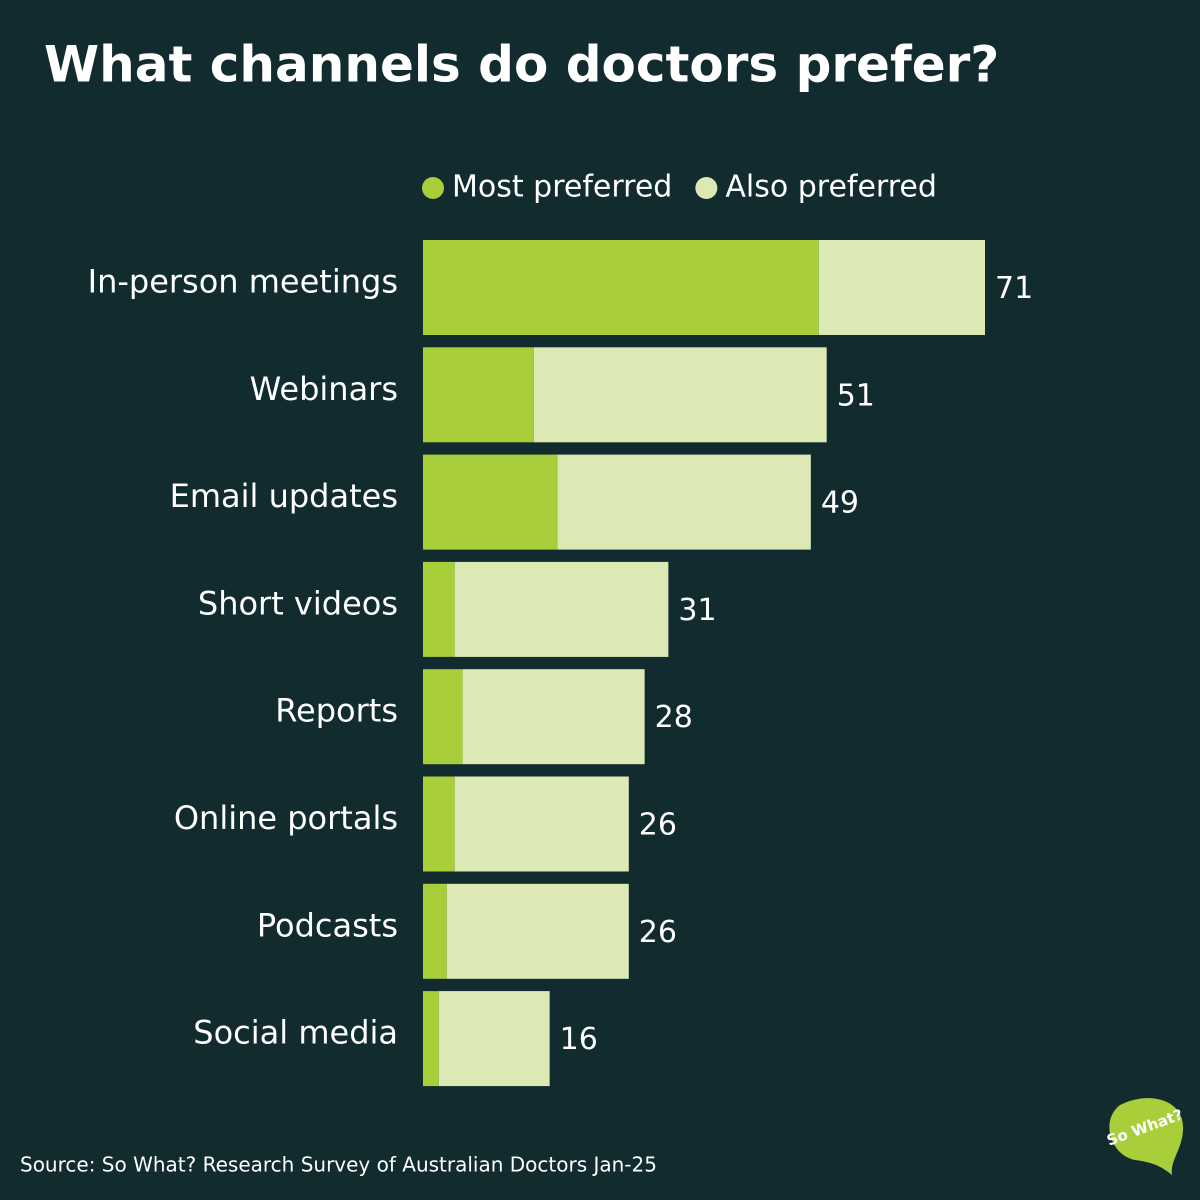 Image resolution: width=1200 pixels, height=1200 pixels. I want to click on total-label: 28, so click(674, 717).